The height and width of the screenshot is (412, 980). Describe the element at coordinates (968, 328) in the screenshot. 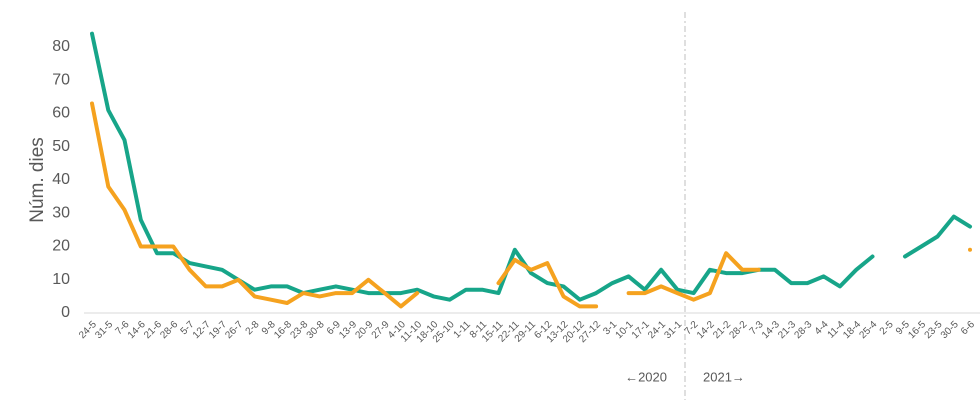

I see `x-tick-label: 6-6` at that location.